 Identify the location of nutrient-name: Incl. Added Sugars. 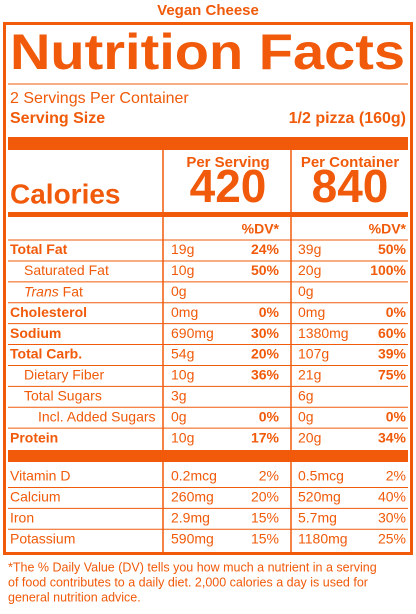
(97, 416).